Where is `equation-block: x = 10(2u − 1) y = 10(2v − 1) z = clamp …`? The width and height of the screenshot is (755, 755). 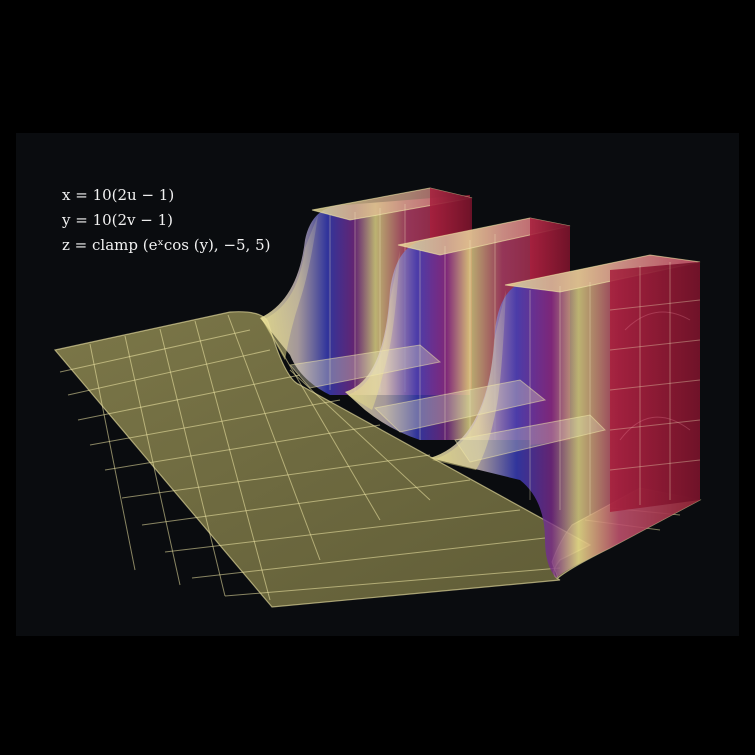 equation-block: x = 10(2u − 1) y = 10(2v − 1) z = clamp … is located at coordinates (166, 220).